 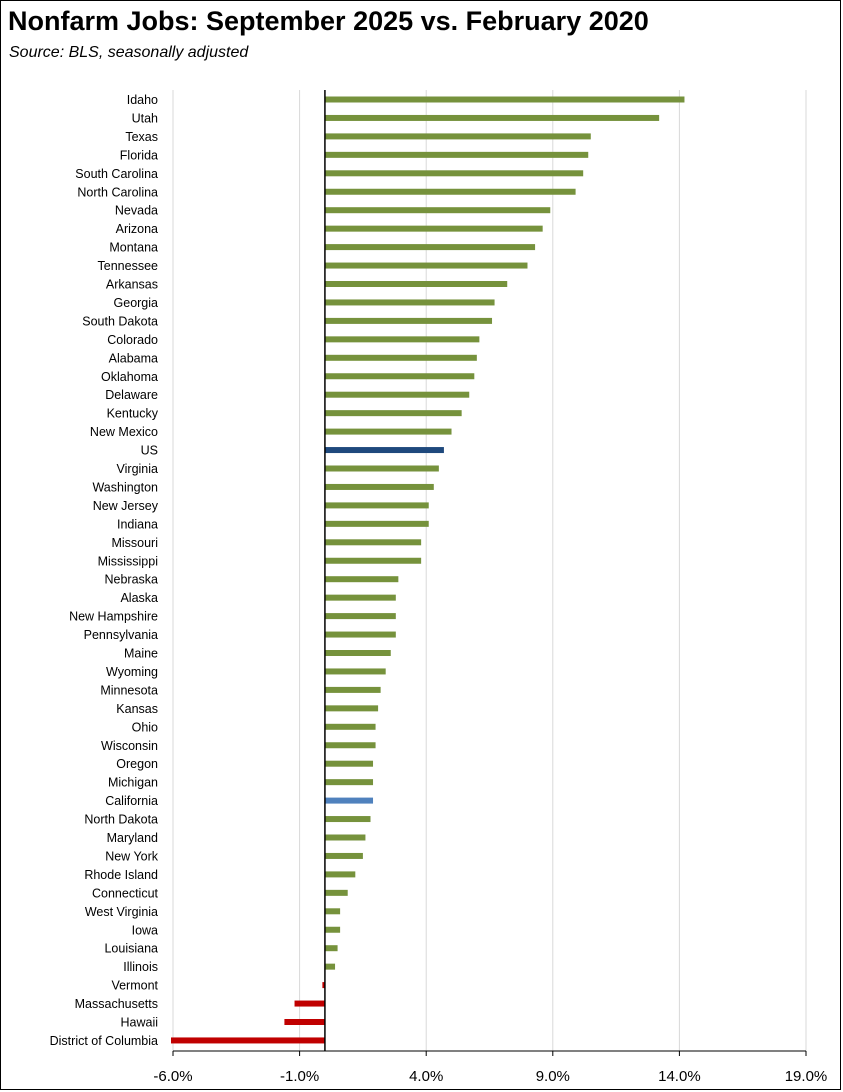 What do you see at coordinates (304, 1022) in the screenshot?
I see `bar-hawaii` at bounding box center [304, 1022].